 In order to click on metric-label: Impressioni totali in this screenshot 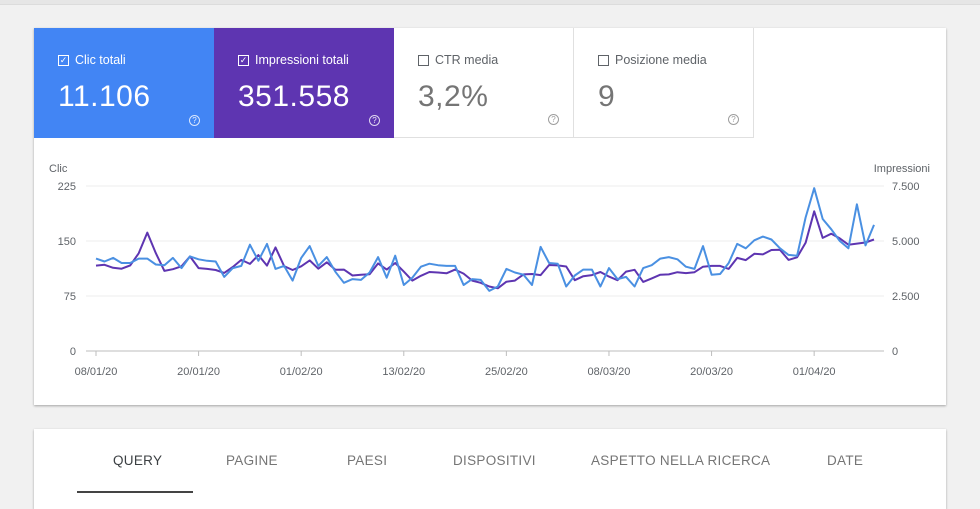, I will do `click(302, 60)`.